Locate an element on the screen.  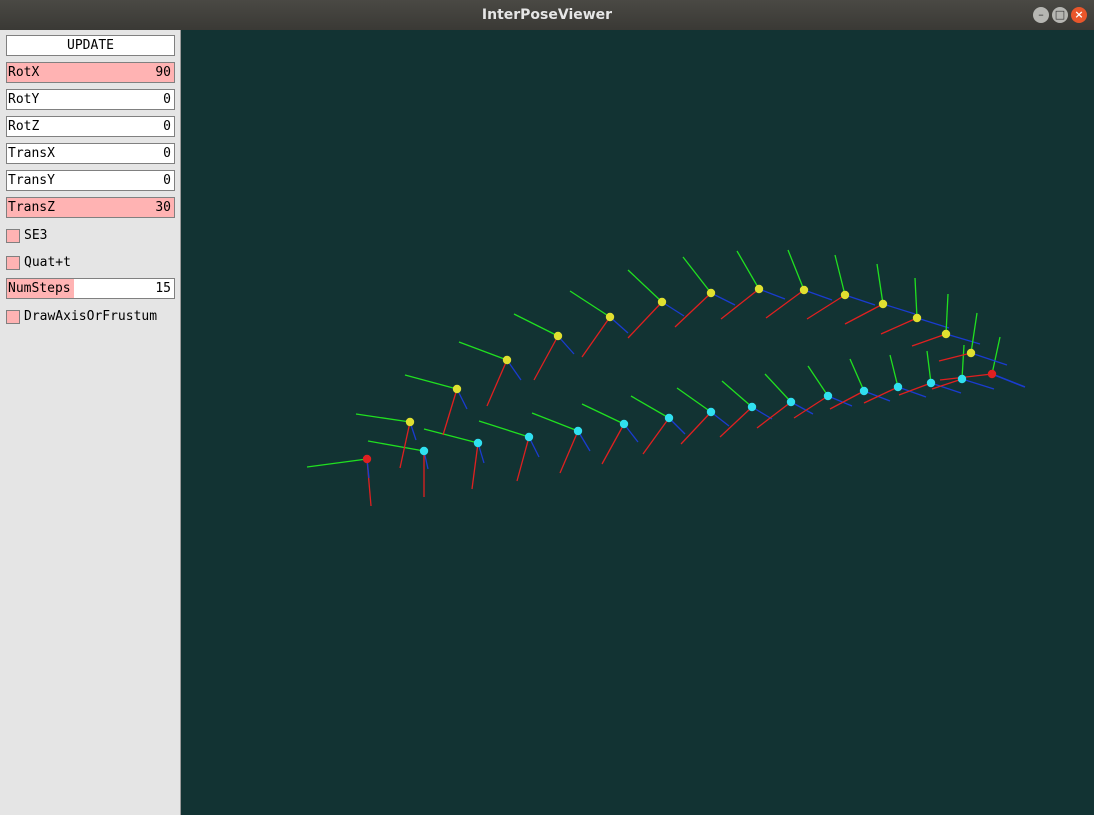
rotz-value: 0 is located at coordinates (167, 126).